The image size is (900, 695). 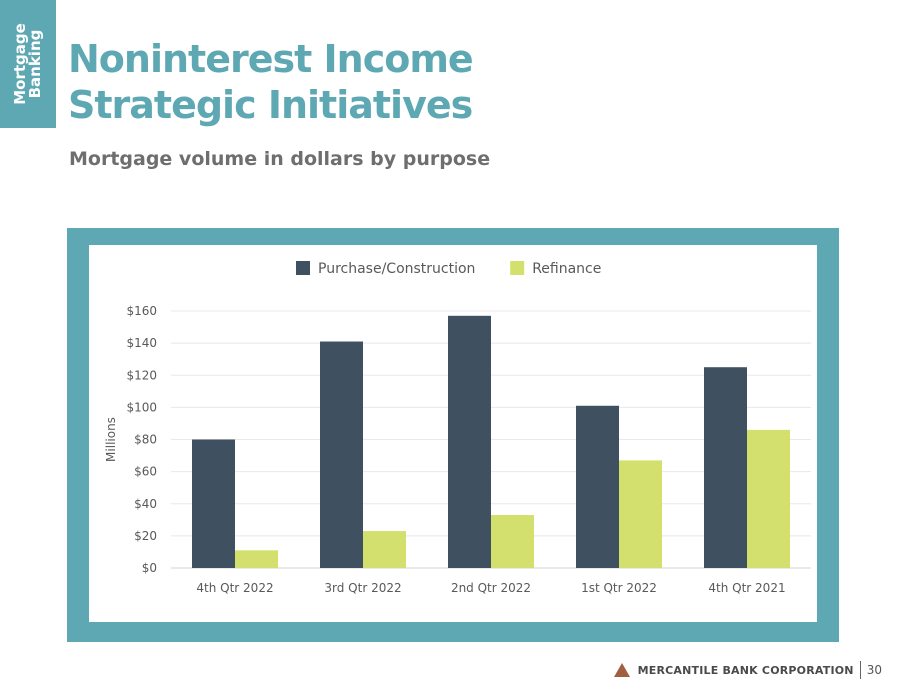 What do you see at coordinates (271, 82) in the screenshot?
I see `page-title: Noninterest Income Strategic Initiatives` at bounding box center [271, 82].